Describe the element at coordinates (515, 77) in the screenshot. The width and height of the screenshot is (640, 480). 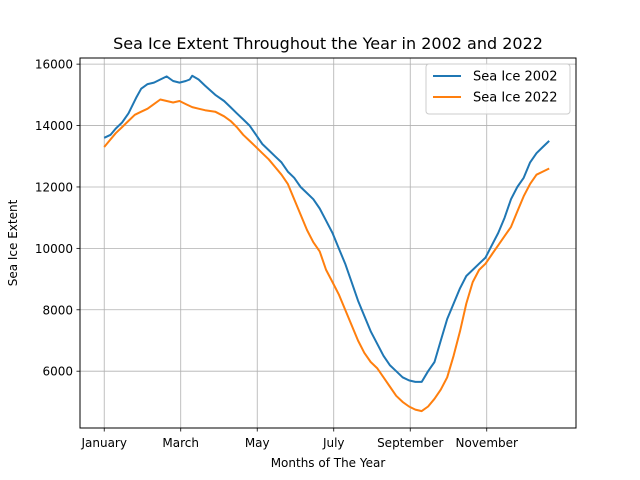
I see `legend-label-2002: Sea Ice 2002` at that location.